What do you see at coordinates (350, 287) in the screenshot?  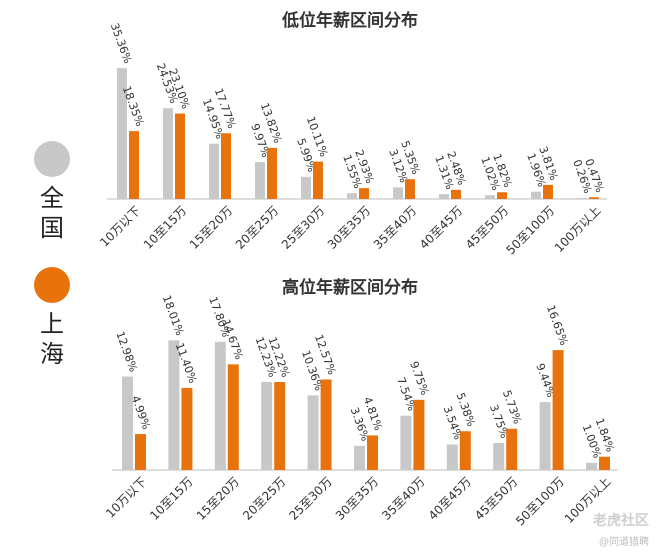 I see `chart-title: 高位年薪区间分布` at bounding box center [350, 287].